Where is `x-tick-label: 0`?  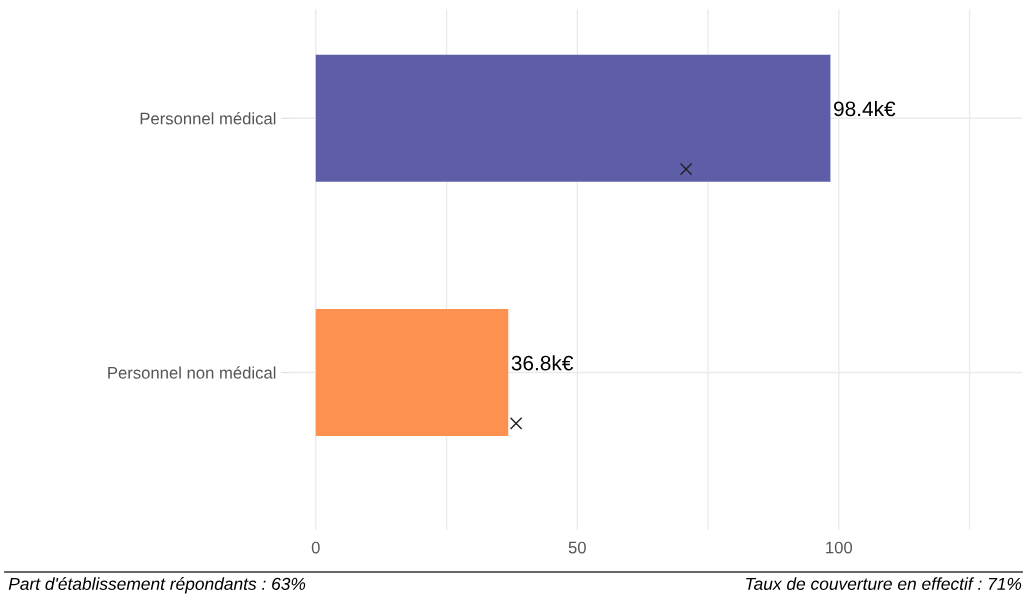 x-tick-label: 0 is located at coordinates (315, 547).